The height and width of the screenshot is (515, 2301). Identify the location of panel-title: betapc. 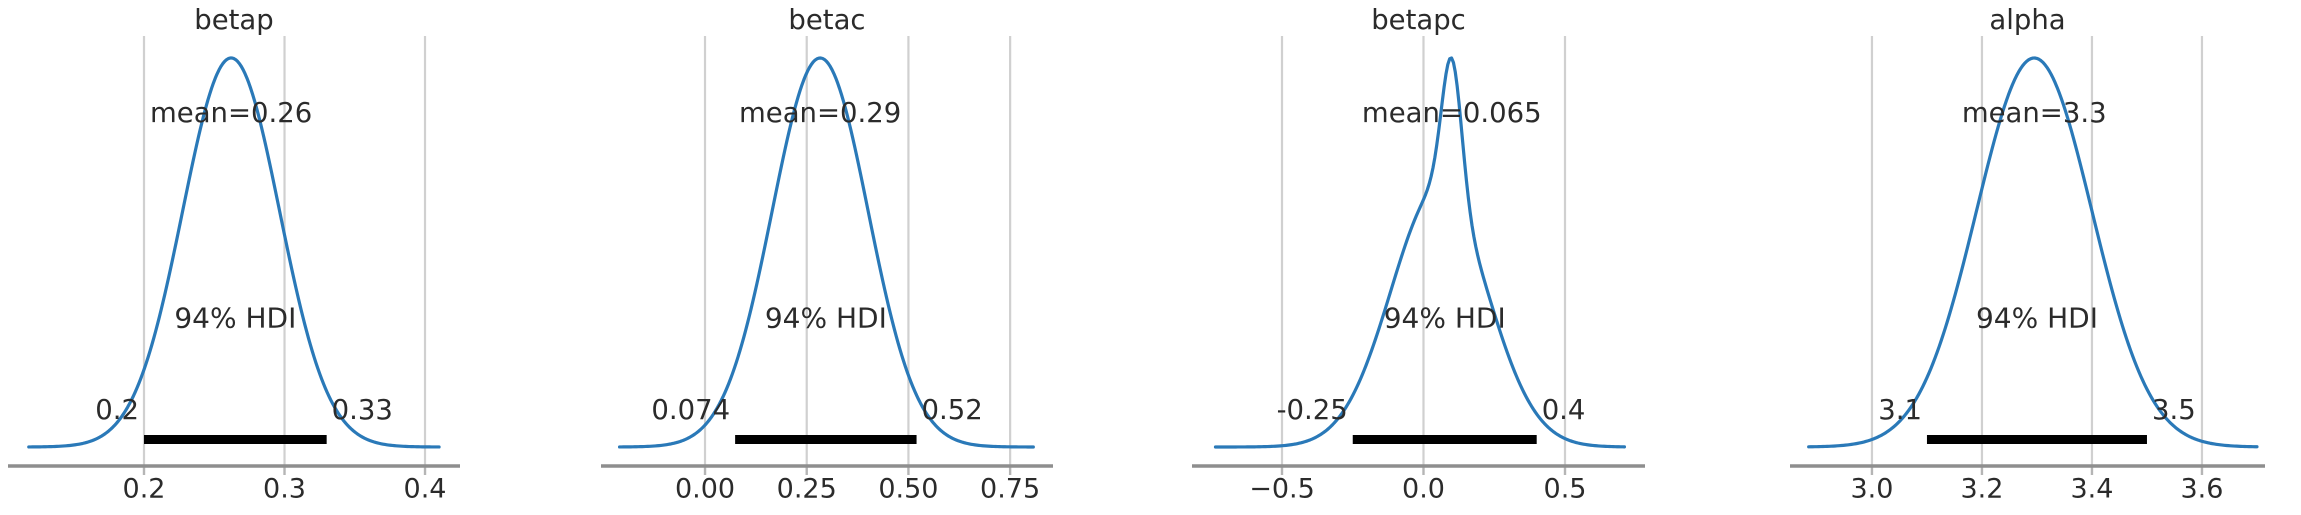
(1418, 20).